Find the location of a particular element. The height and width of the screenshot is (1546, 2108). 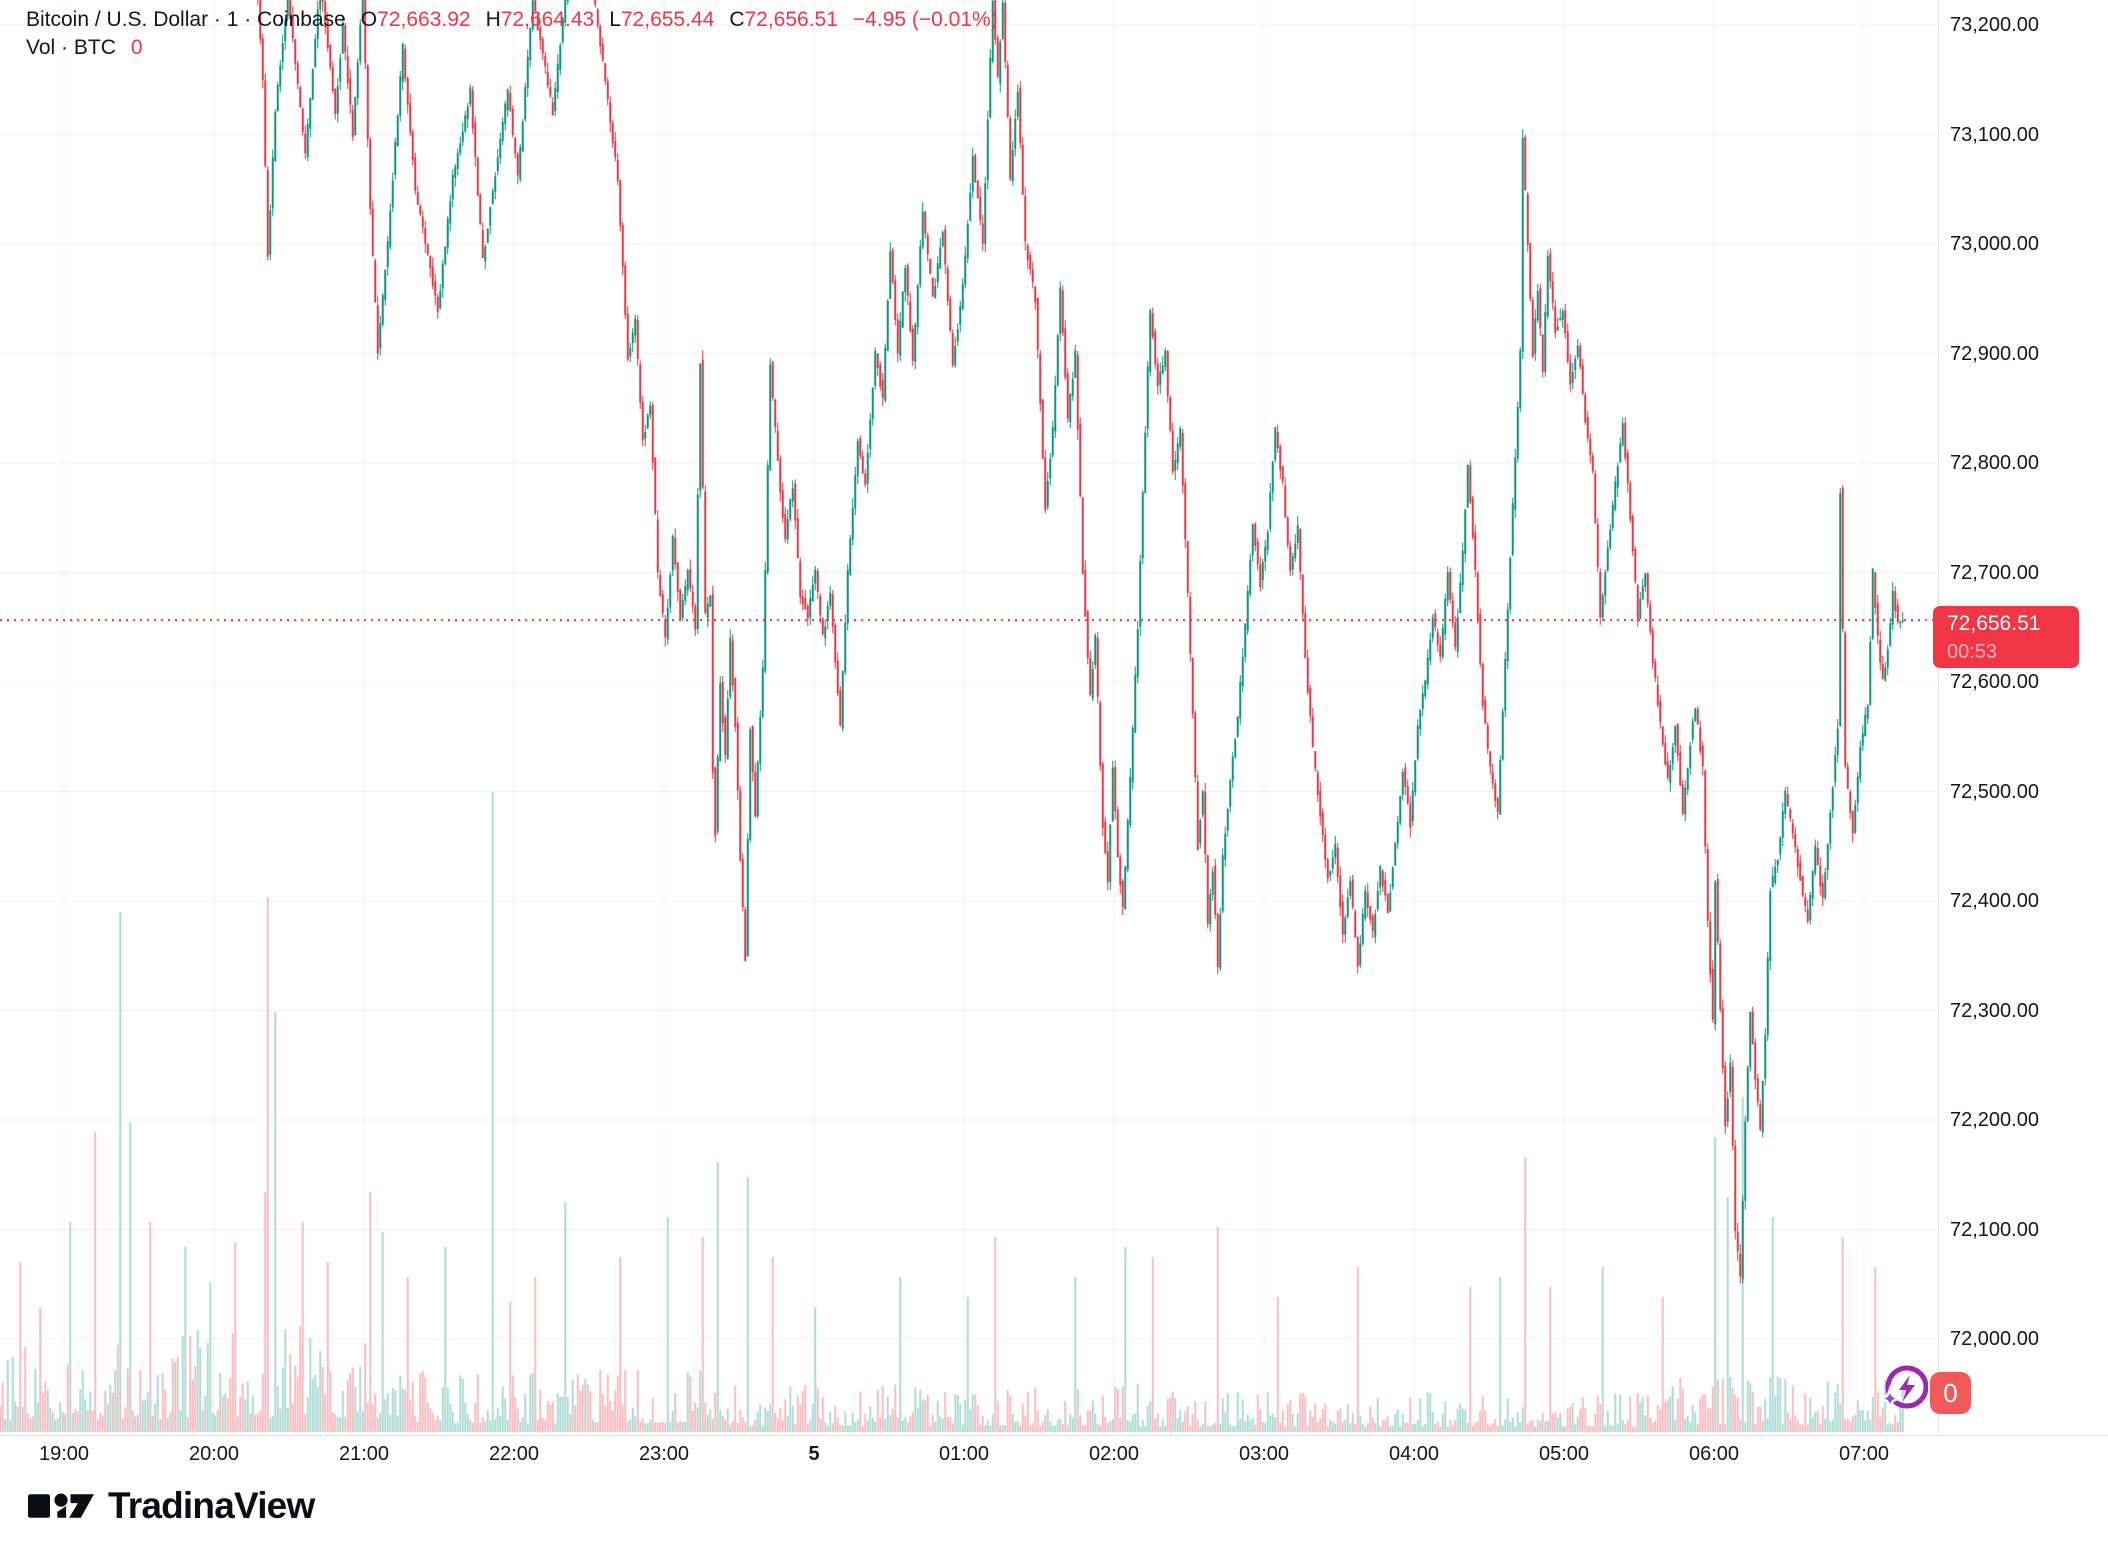

last-price-value: 72,656.51 is located at coordinates (1994, 623).